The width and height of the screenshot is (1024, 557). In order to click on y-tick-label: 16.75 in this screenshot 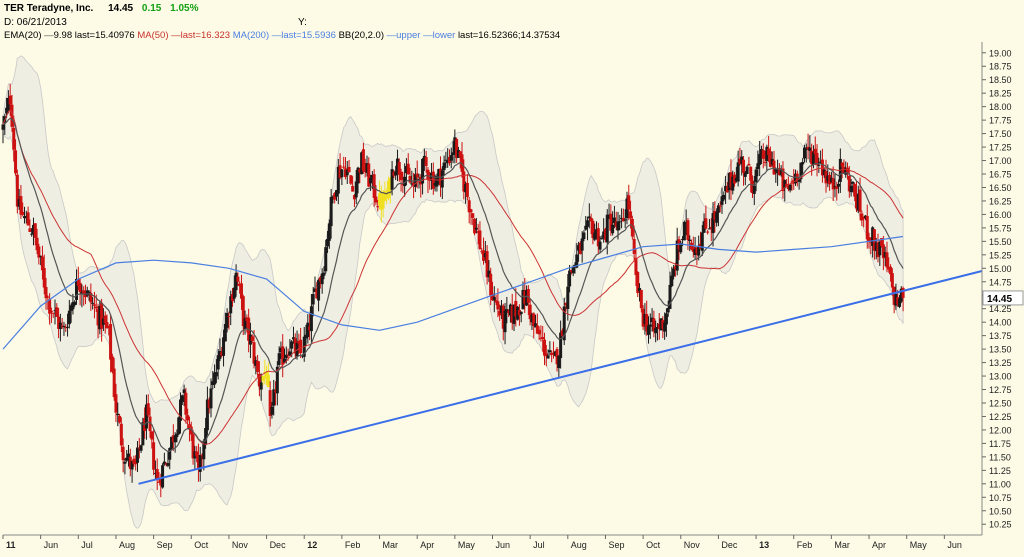, I will do `click(1000, 175)`.